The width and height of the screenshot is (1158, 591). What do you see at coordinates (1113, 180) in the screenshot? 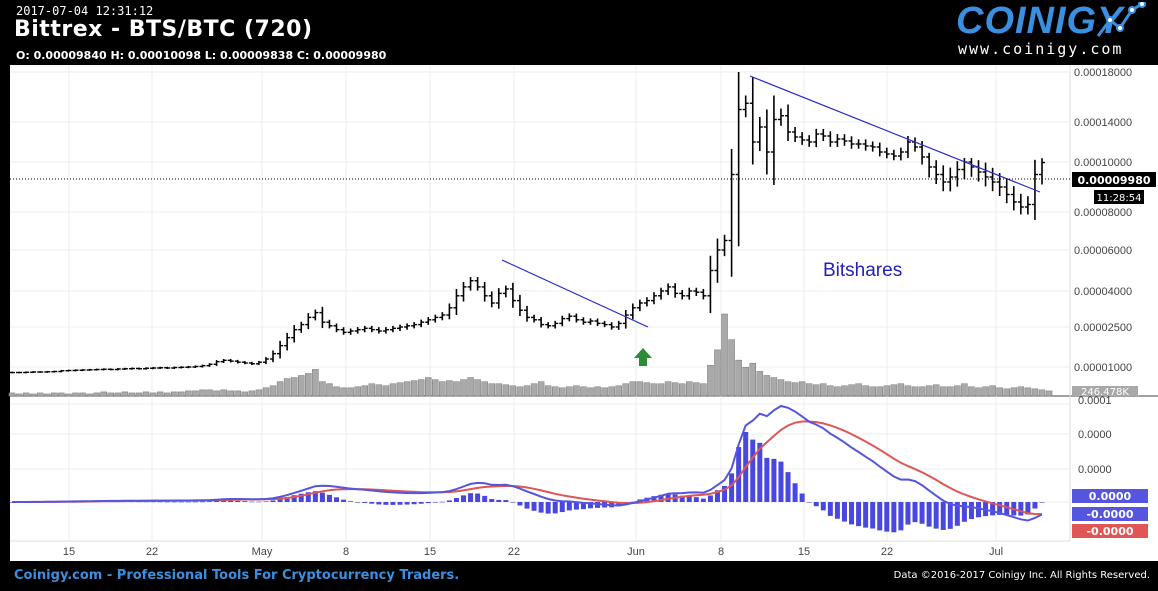
I see `current-price-label: 0.00009980` at bounding box center [1113, 180].